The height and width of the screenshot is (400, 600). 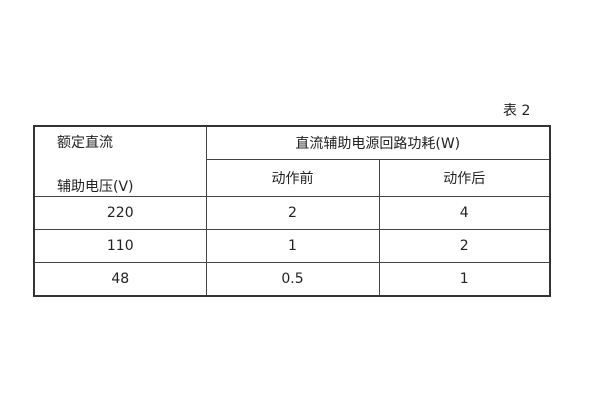 I want to click on table-row: 220 2 4, so click(x=292, y=213).